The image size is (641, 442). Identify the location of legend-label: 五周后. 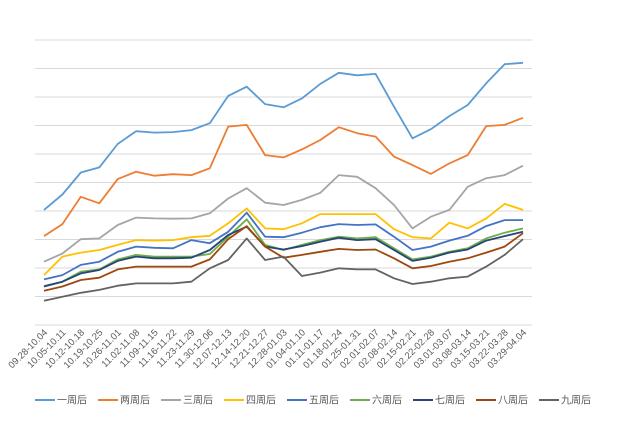
(324, 401).